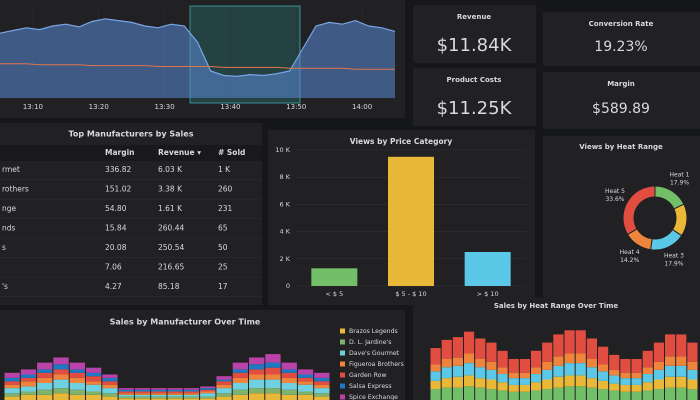 Image resolution: width=700 pixels, height=400 pixels. I want to click on cell: 3.38 K, so click(170, 189).